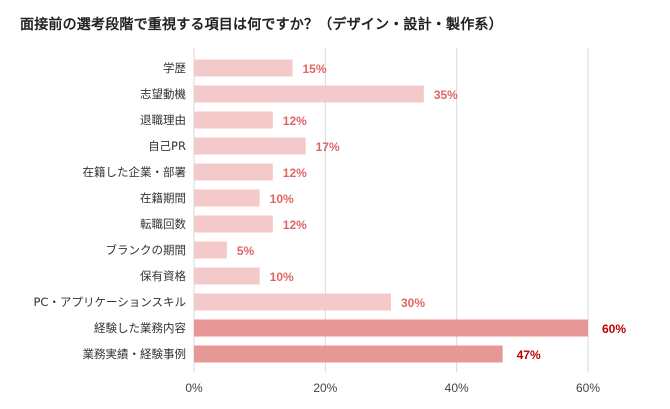 The height and width of the screenshot is (409, 670). Describe the element at coordinates (135, 354) in the screenshot. I see `category-label: 業務実績・経験事例` at that location.